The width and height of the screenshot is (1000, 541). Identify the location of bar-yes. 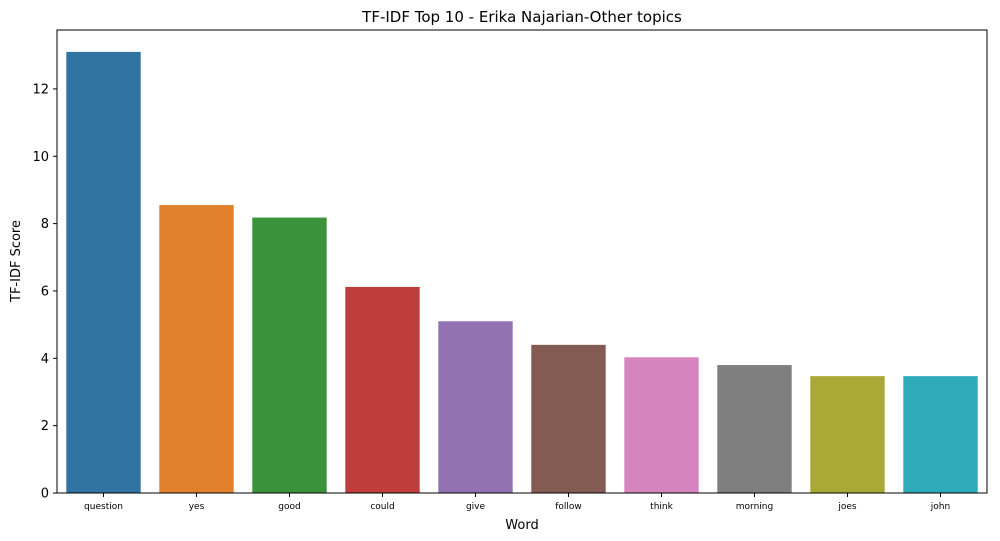
(196, 349).